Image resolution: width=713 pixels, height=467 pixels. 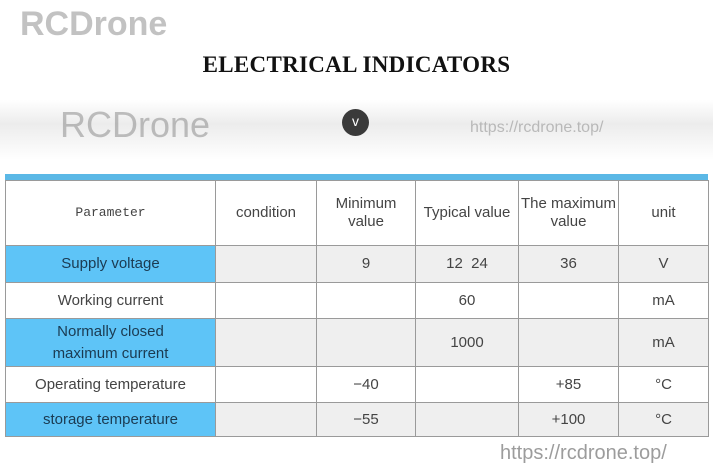 What do you see at coordinates (467, 213) in the screenshot?
I see `header-cell: Typical value` at bounding box center [467, 213].